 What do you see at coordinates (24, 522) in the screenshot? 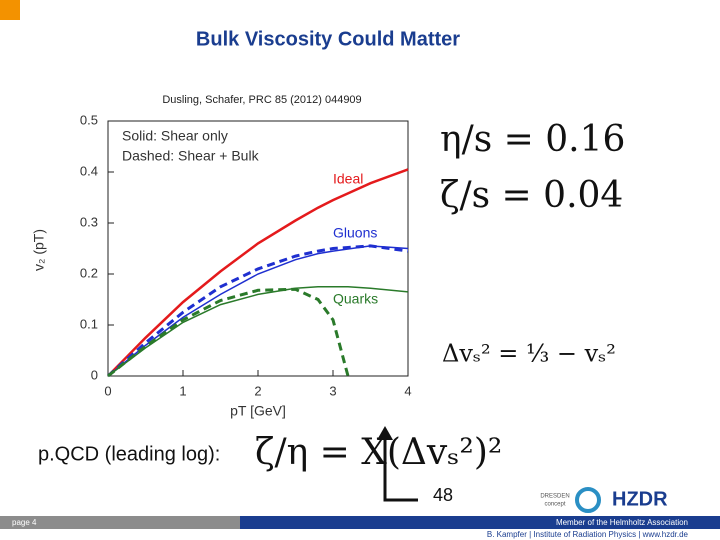
I see `page-number: page 4` at bounding box center [24, 522].